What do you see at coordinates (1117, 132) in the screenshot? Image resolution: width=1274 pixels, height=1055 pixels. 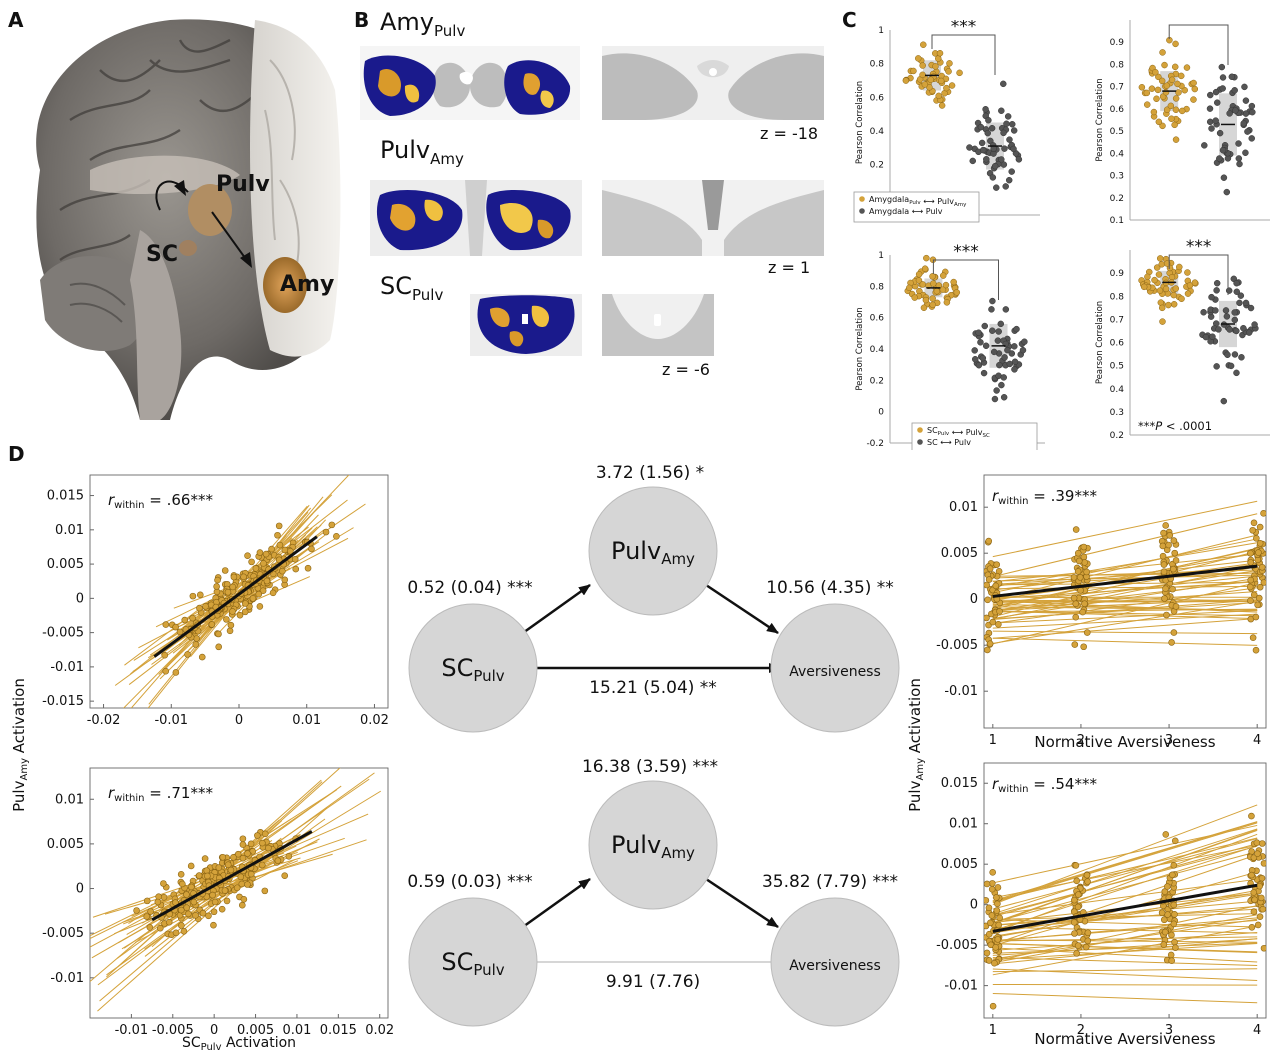 I see `y-tick-label: 0.5` at bounding box center [1117, 132].